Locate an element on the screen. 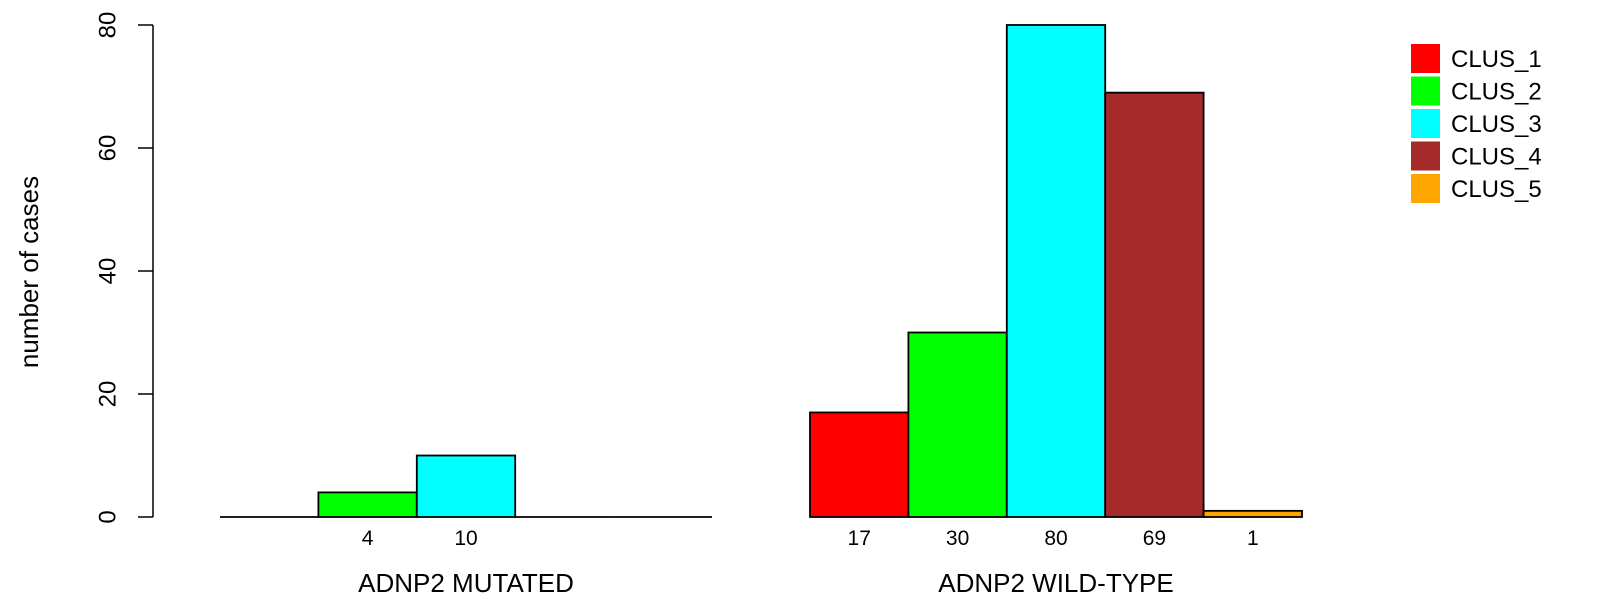 This screenshot has height=614, width=1611. legend-label: CLUS_2 is located at coordinates (1496, 92).